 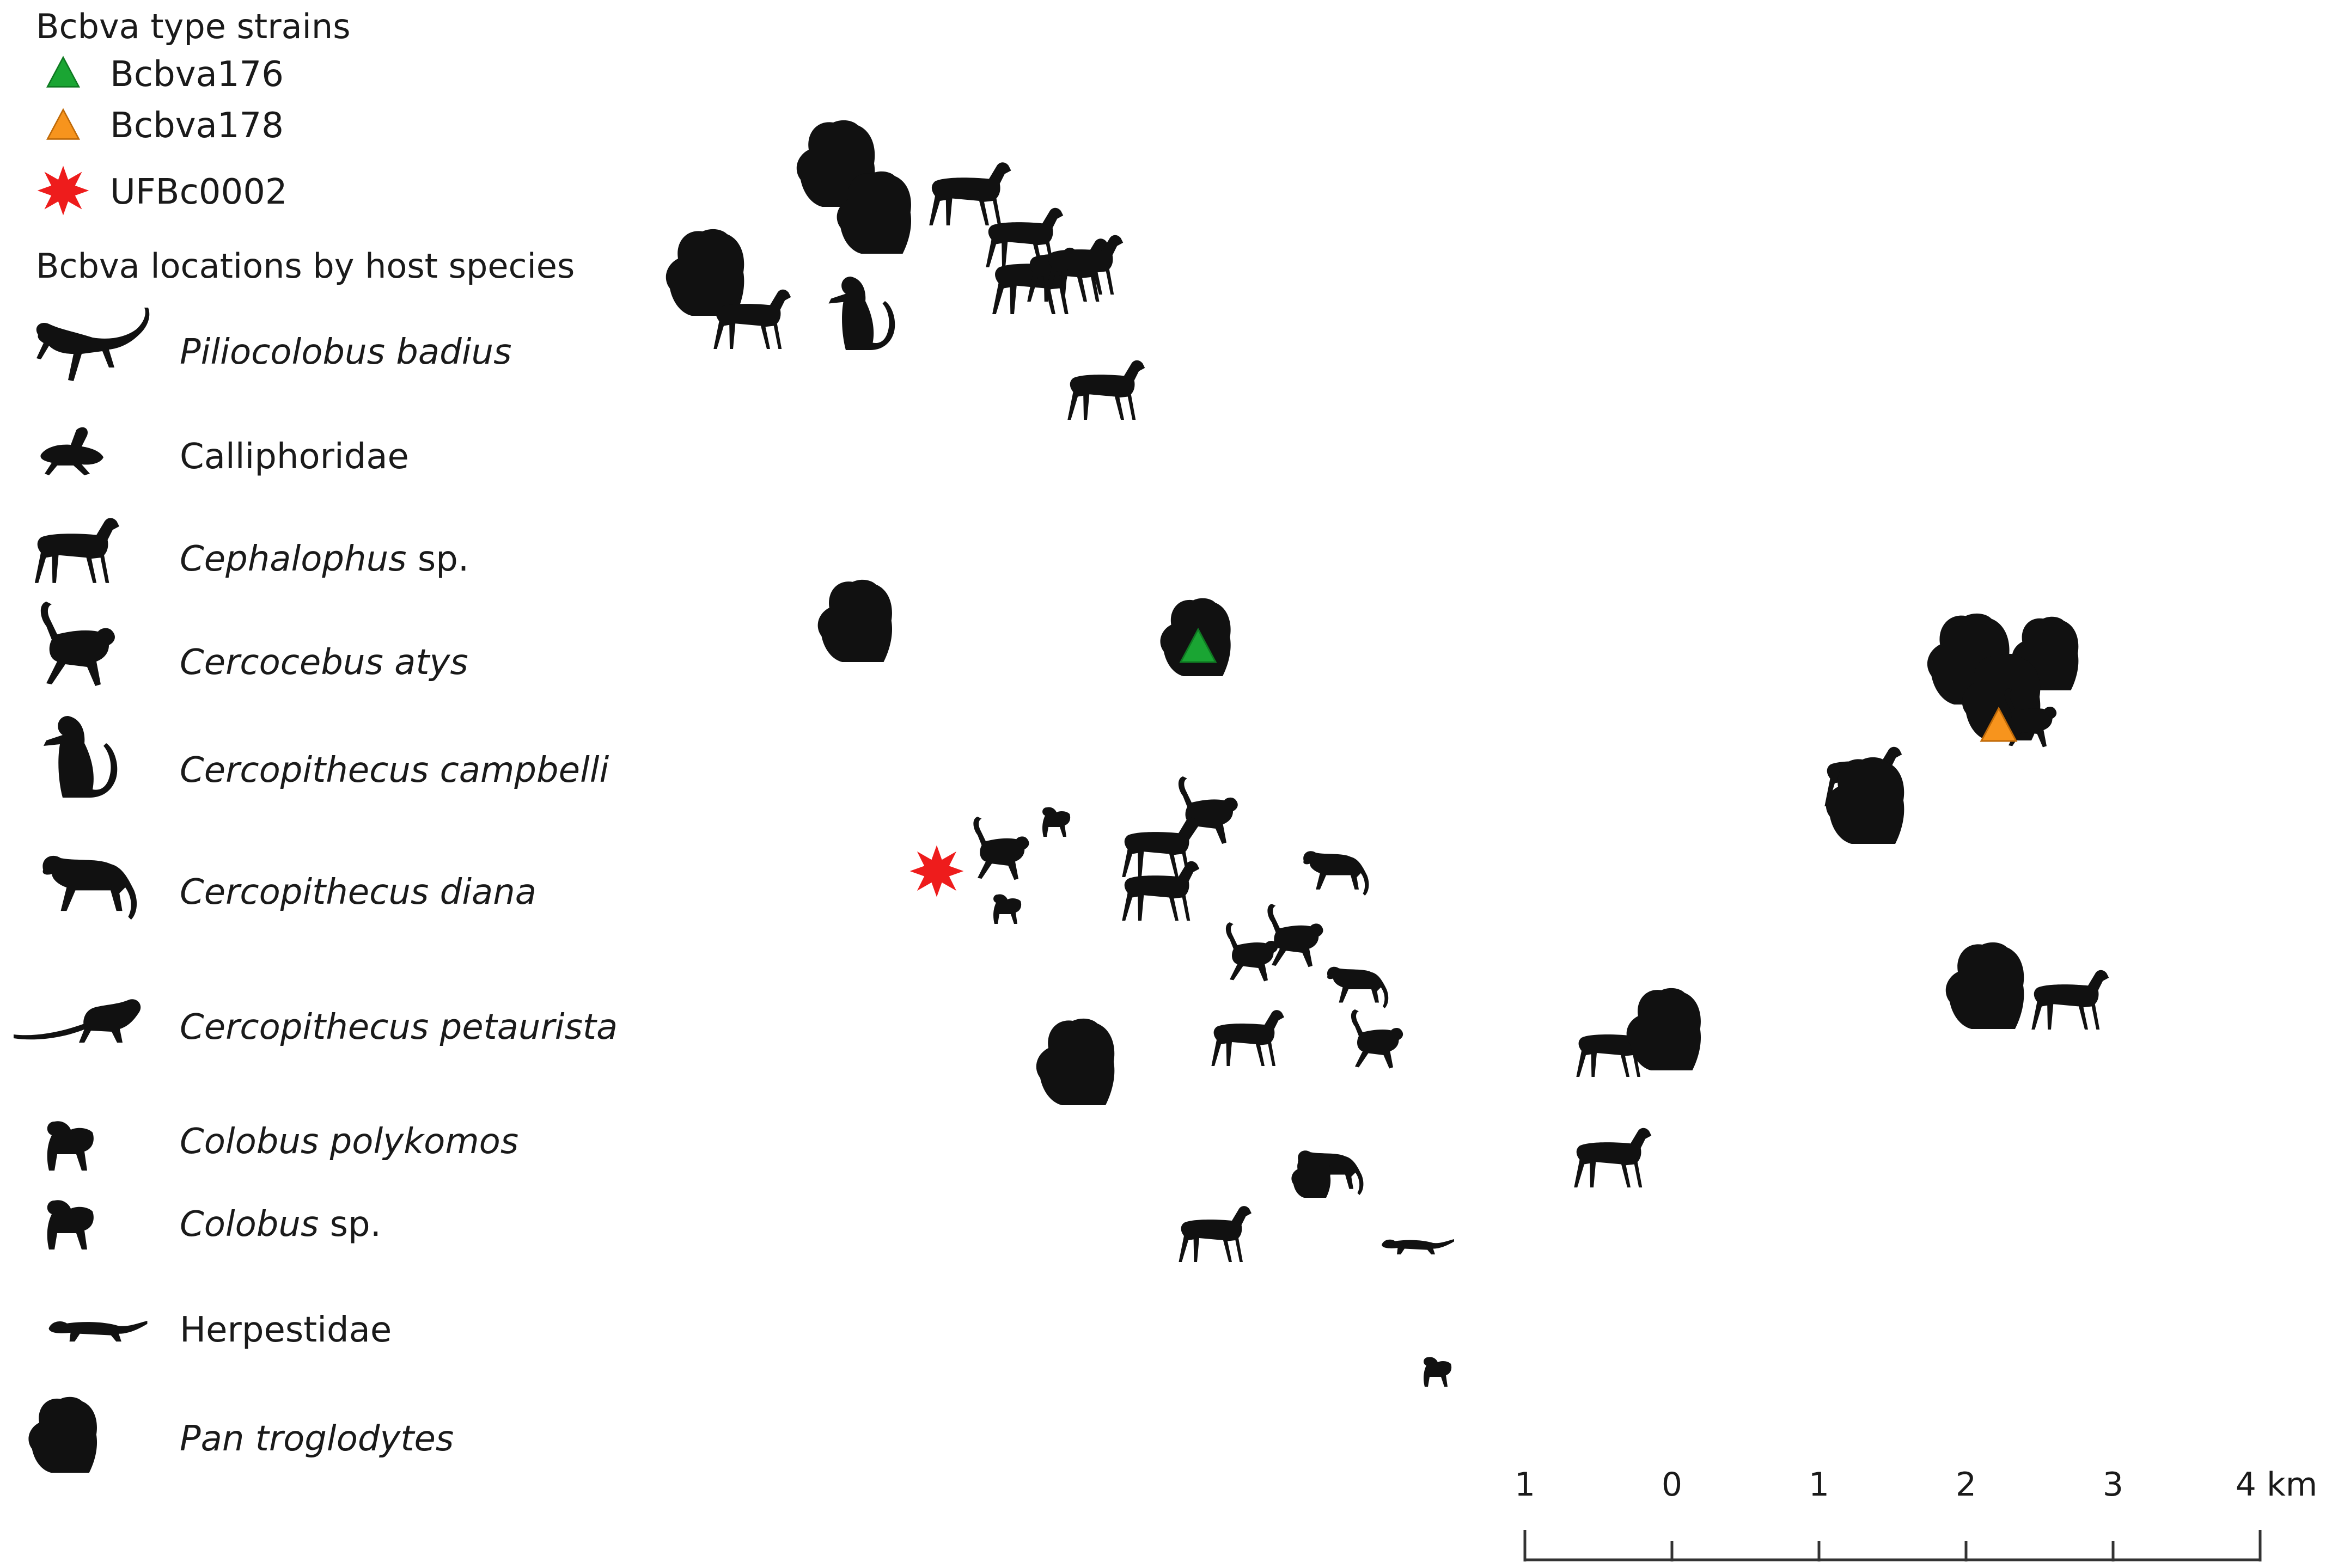 What do you see at coordinates (2113, 1485) in the screenshot?
I see `scale-tick-label: 3` at bounding box center [2113, 1485].